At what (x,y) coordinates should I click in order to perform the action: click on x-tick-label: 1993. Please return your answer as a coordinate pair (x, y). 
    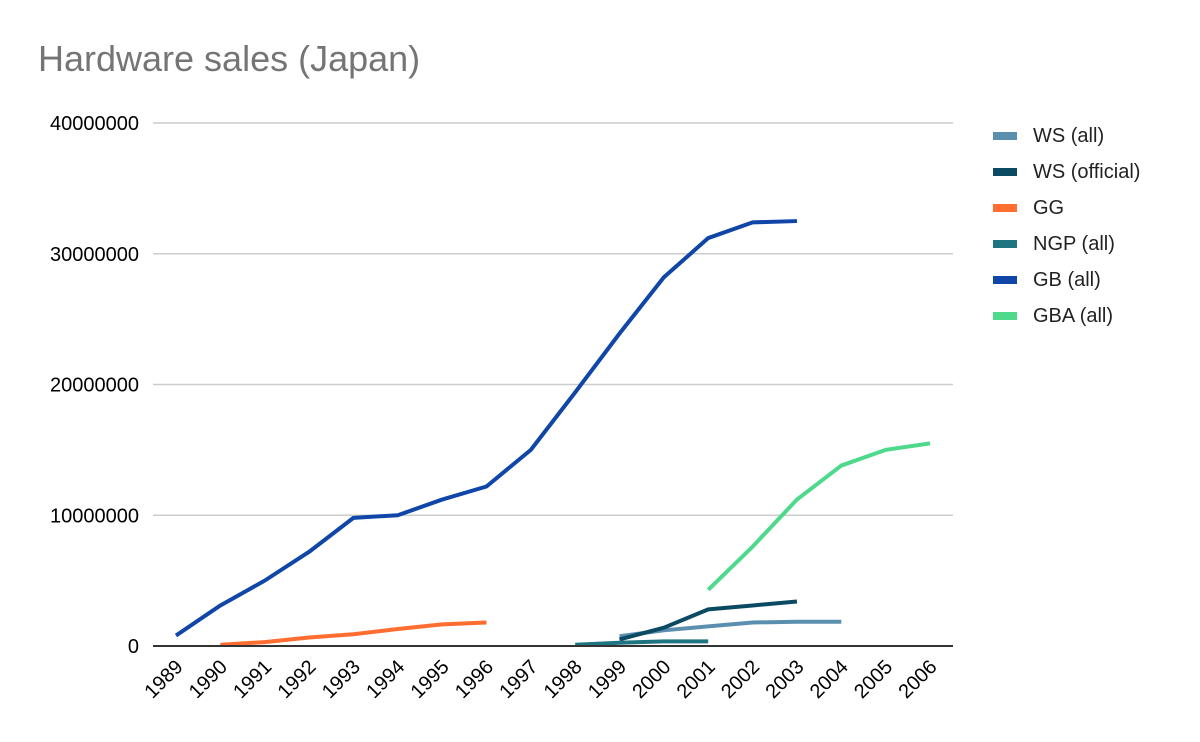
    Looking at the image, I should click on (341, 679).